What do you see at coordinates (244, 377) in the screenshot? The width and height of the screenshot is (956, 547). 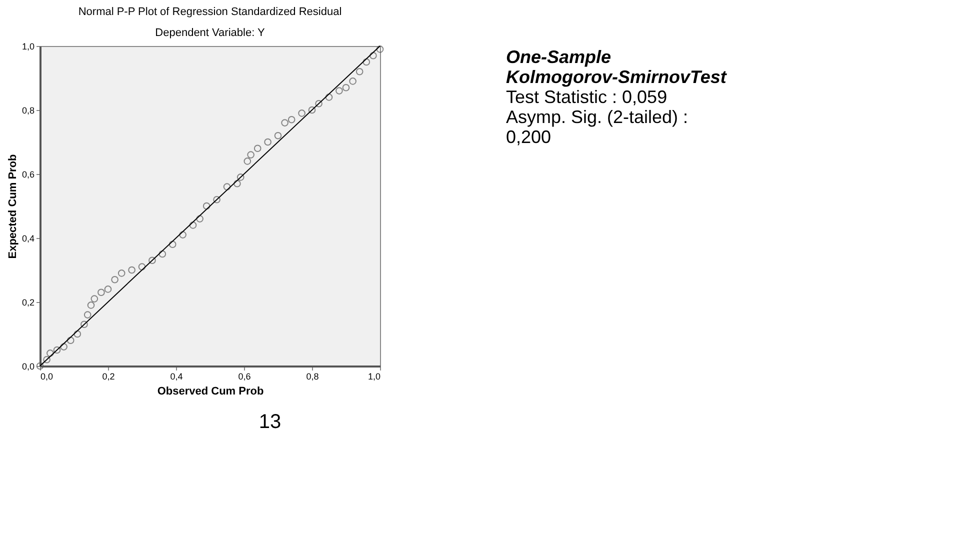 I see `x-tick-label: 0,6` at bounding box center [244, 377].